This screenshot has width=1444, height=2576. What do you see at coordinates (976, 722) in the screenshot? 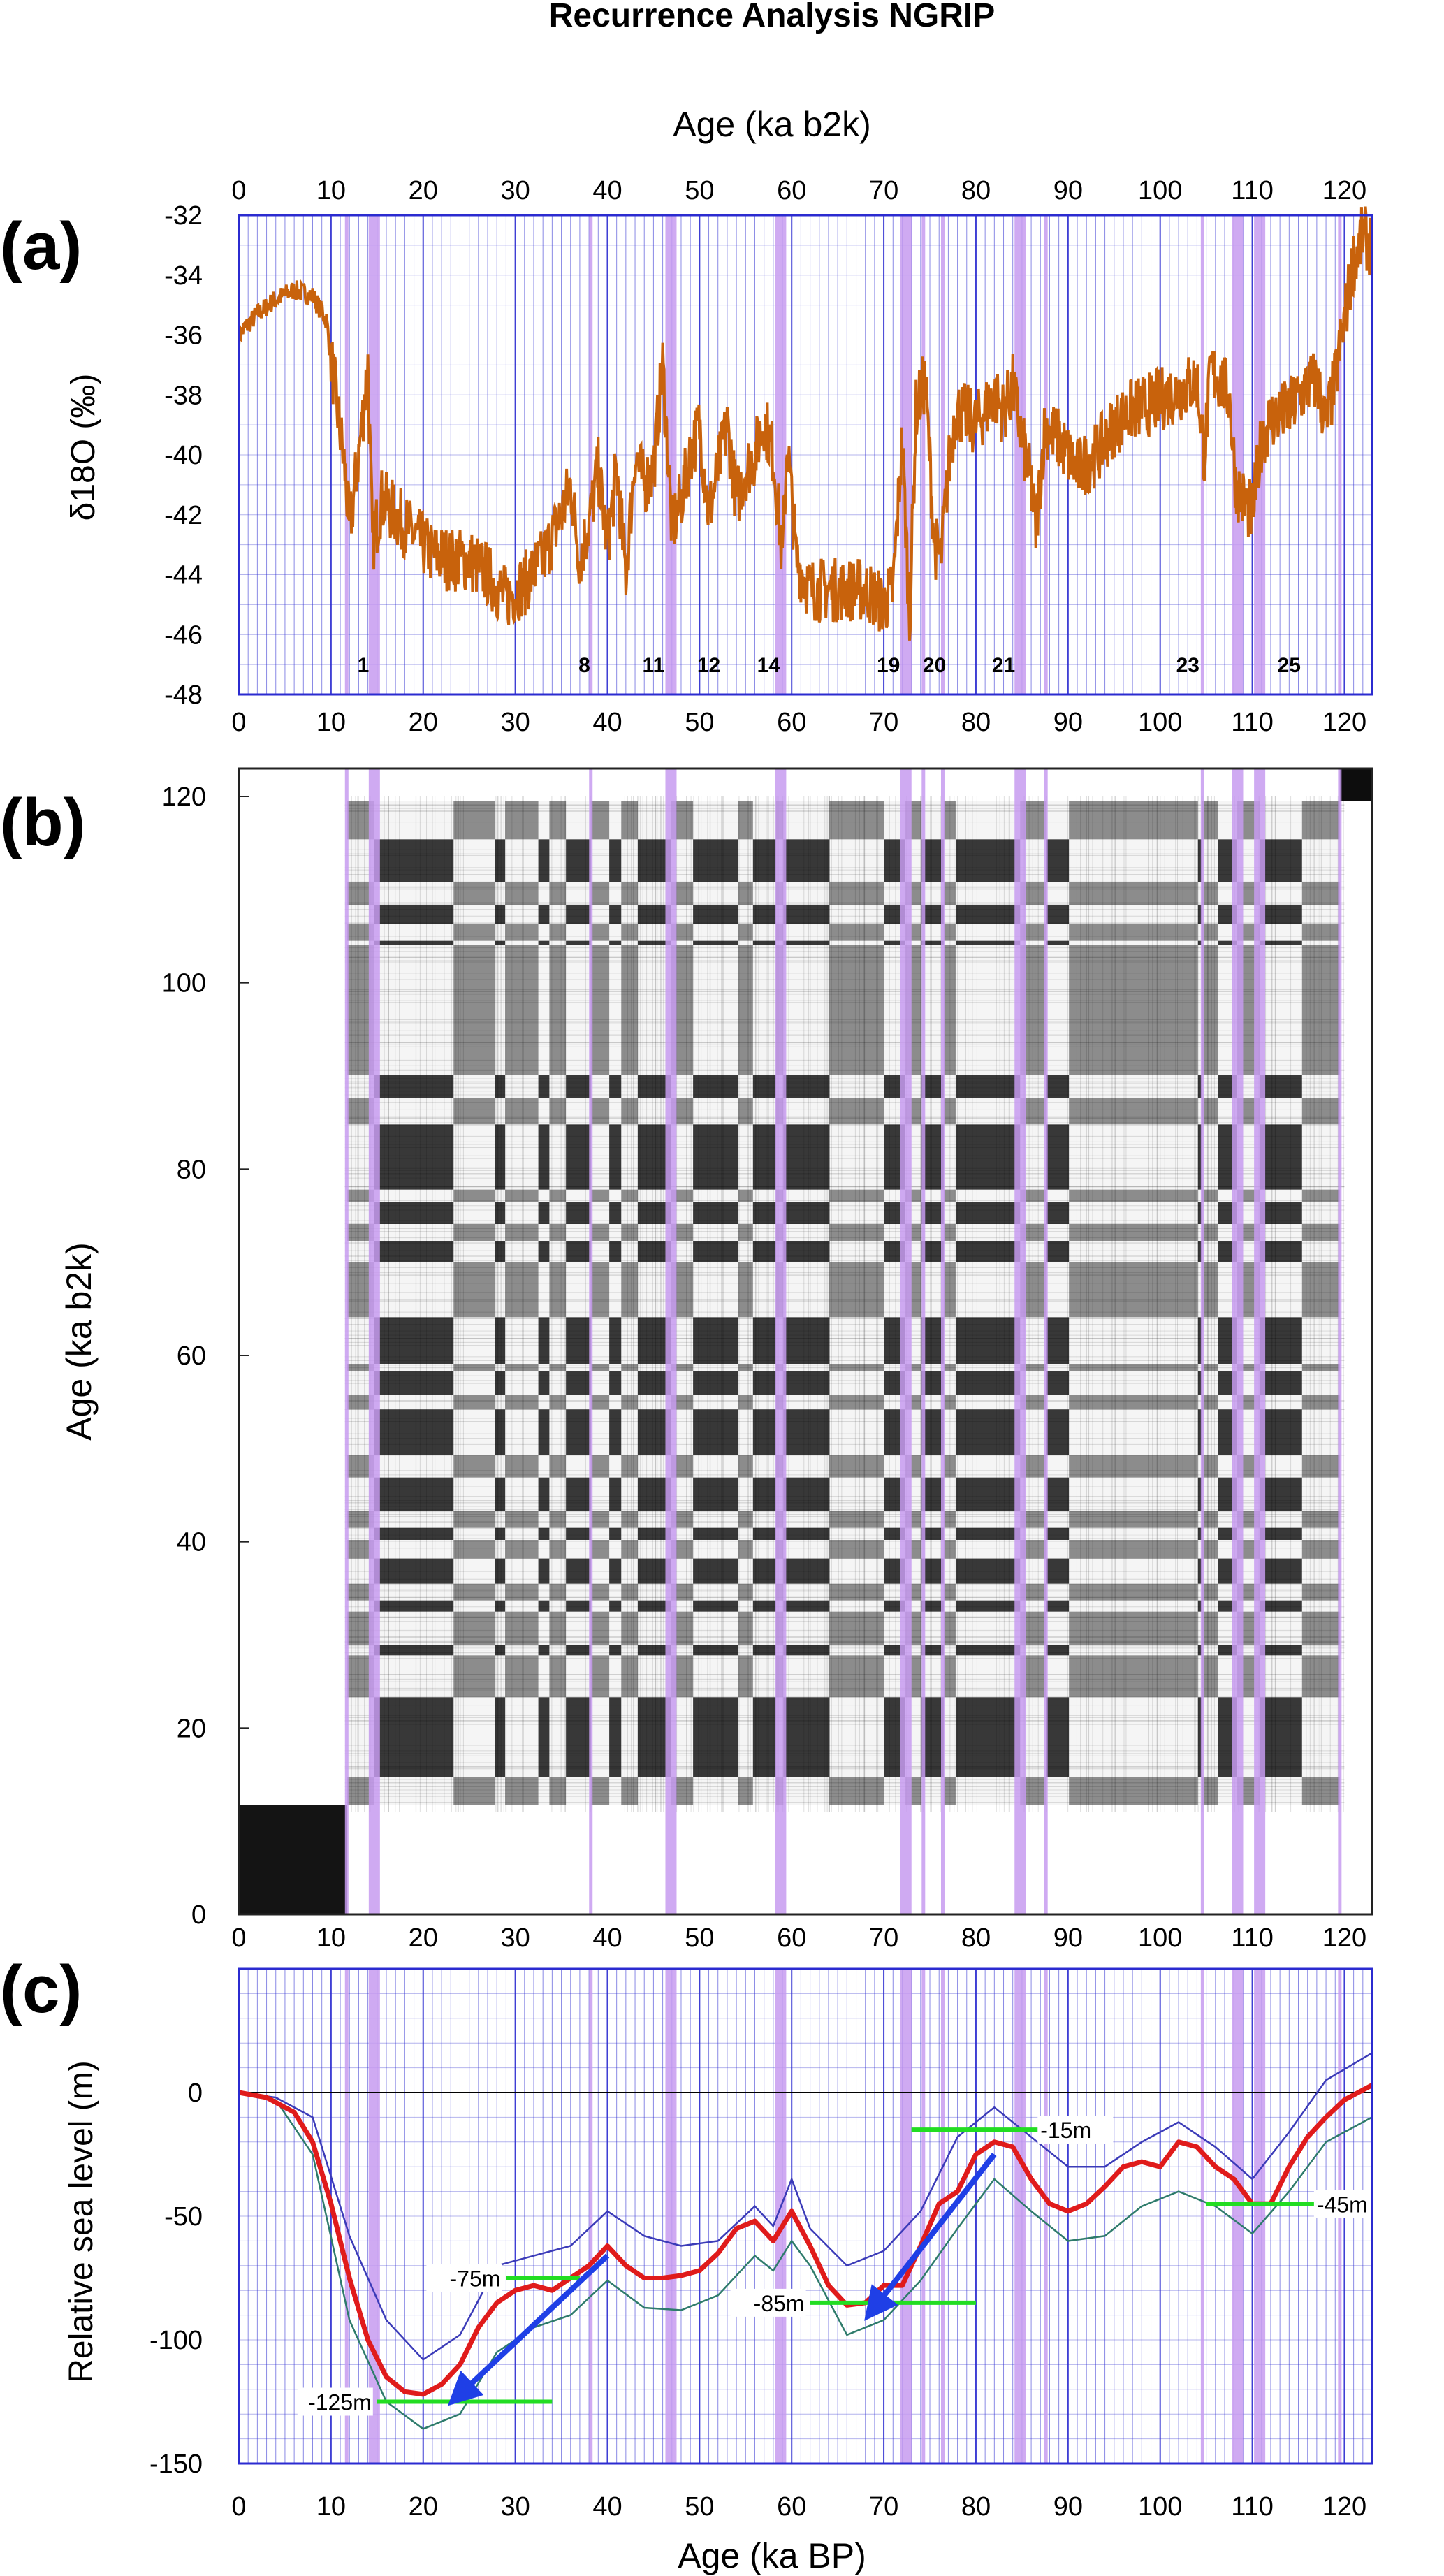
I see `x-tick-label: 80` at bounding box center [976, 722].